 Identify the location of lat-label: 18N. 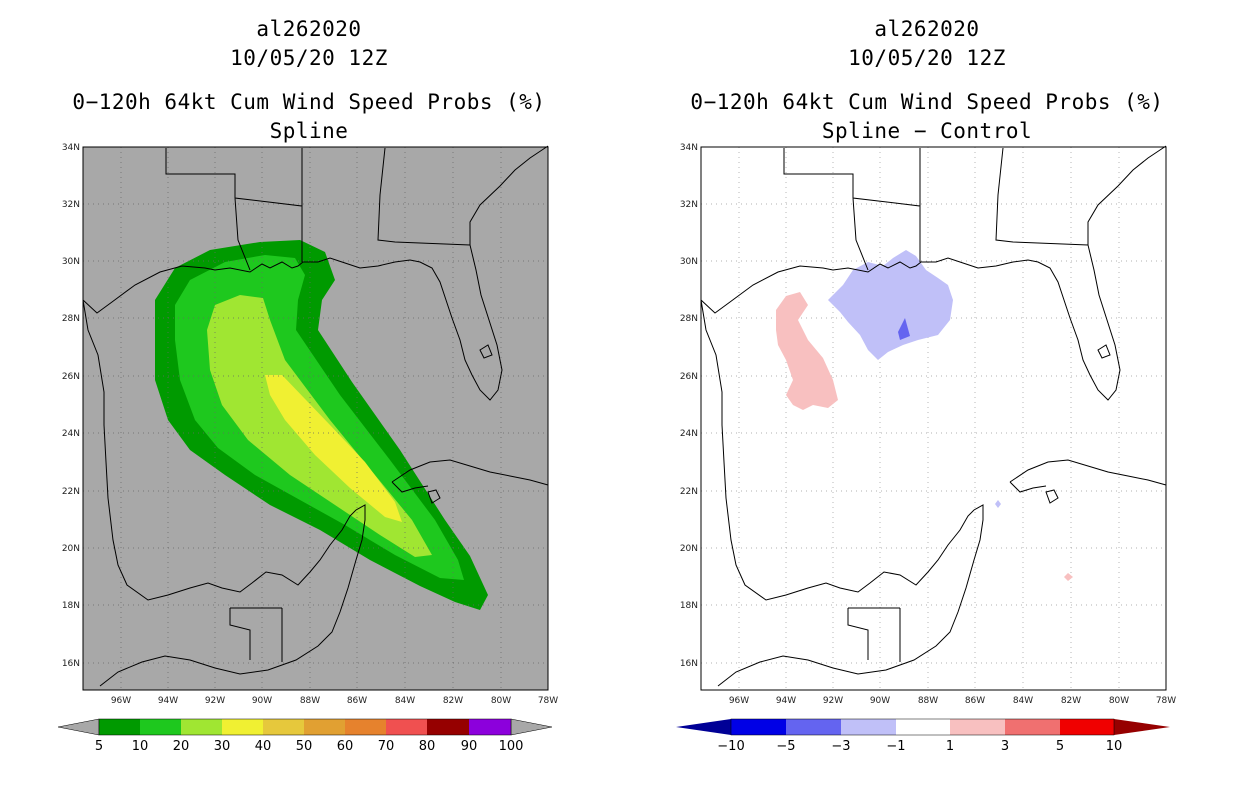
(689, 606).